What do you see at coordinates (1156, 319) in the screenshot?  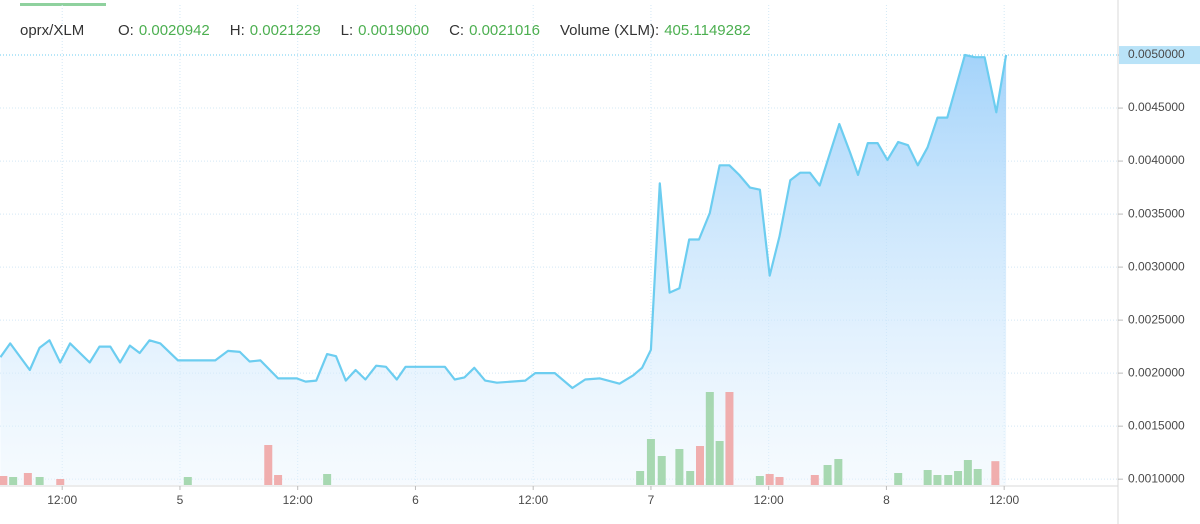 I see `y-tick-label: 0.0025000` at bounding box center [1156, 319].